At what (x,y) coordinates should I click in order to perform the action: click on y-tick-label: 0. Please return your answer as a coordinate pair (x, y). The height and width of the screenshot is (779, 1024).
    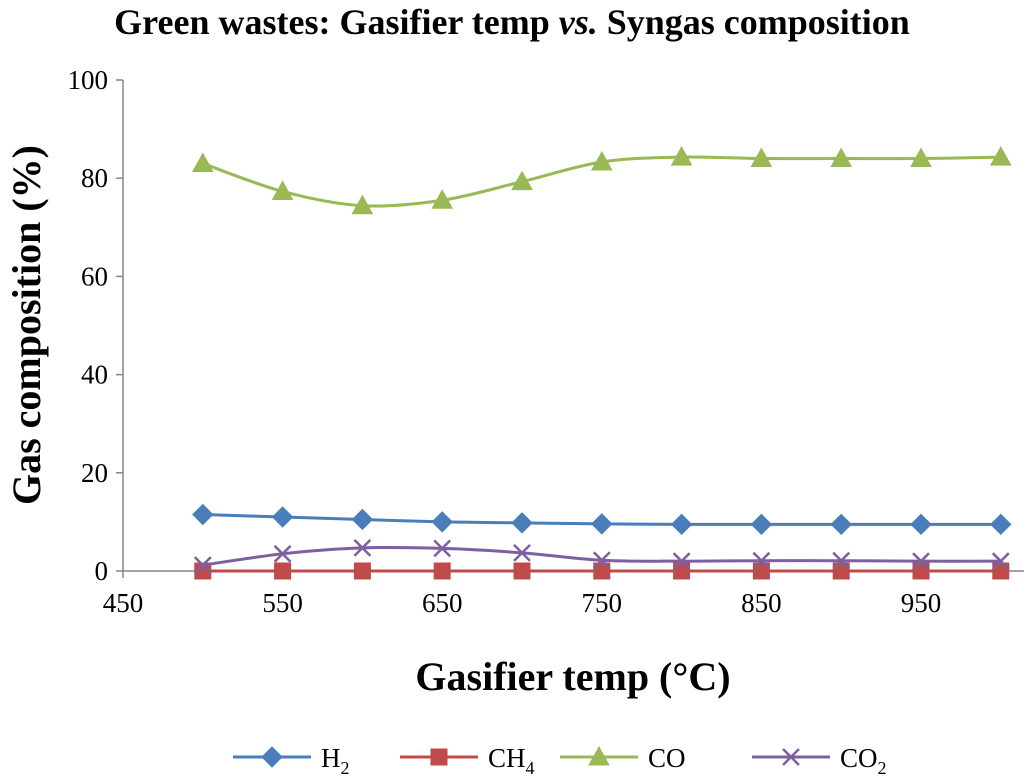
    Looking at the image, I should click on (102, 571).